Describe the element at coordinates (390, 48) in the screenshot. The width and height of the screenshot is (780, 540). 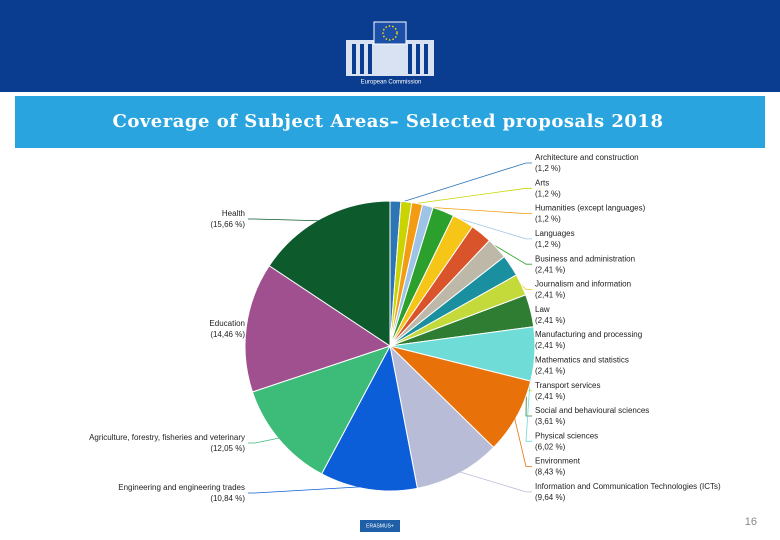
I see `ec-logo` at that location.